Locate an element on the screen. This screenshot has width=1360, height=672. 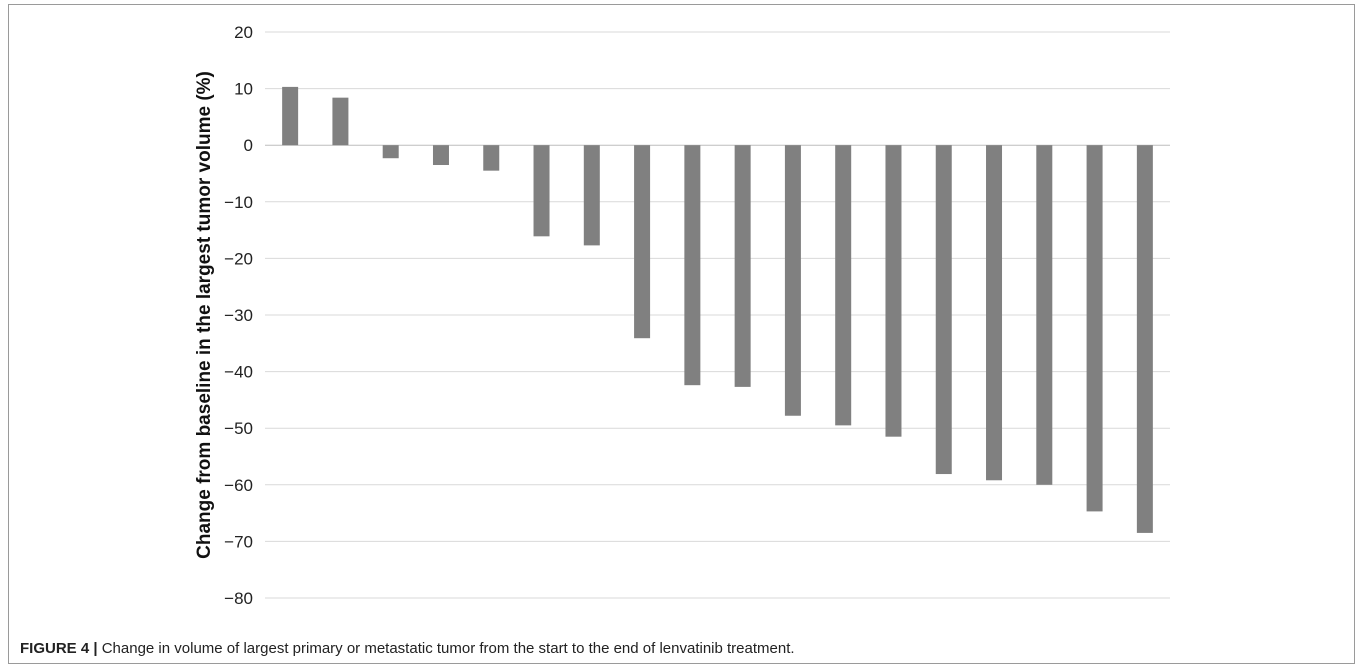
y-tick-label: −30 is located at coordinates (238, 315).